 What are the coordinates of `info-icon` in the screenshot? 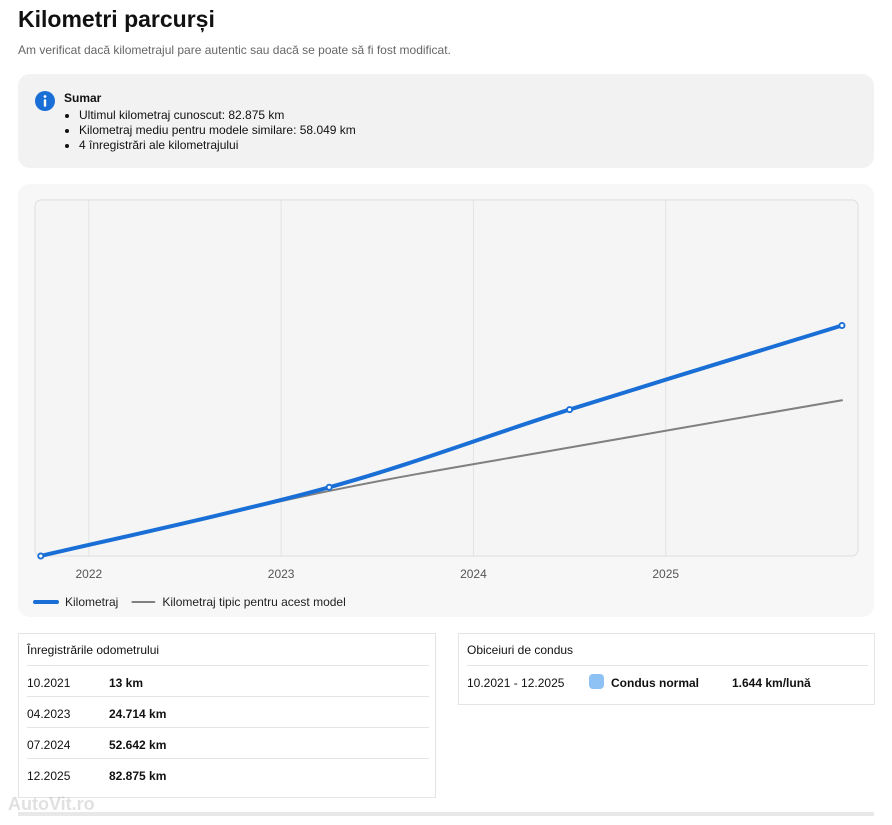 It's located at (45, 101).